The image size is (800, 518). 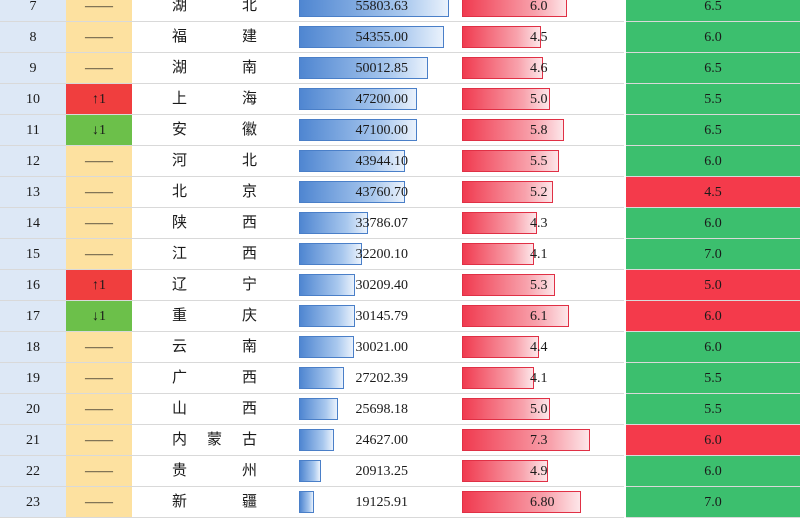 I want to click on province-name-cell: 新疆, so click(x=214, y=502).